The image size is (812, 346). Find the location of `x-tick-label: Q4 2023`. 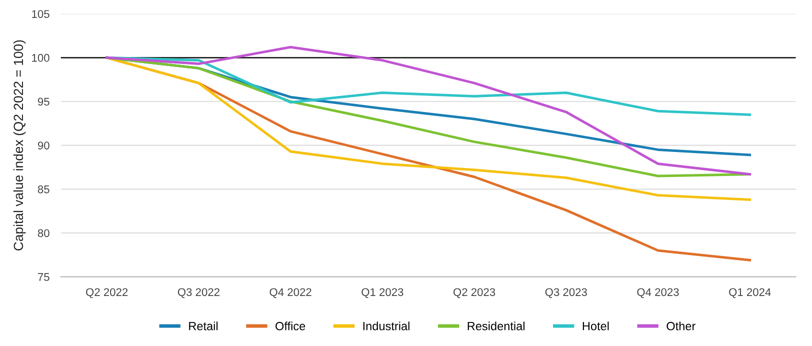

x-tick-label: Q4 2023 is located at coordinates (658, 293).